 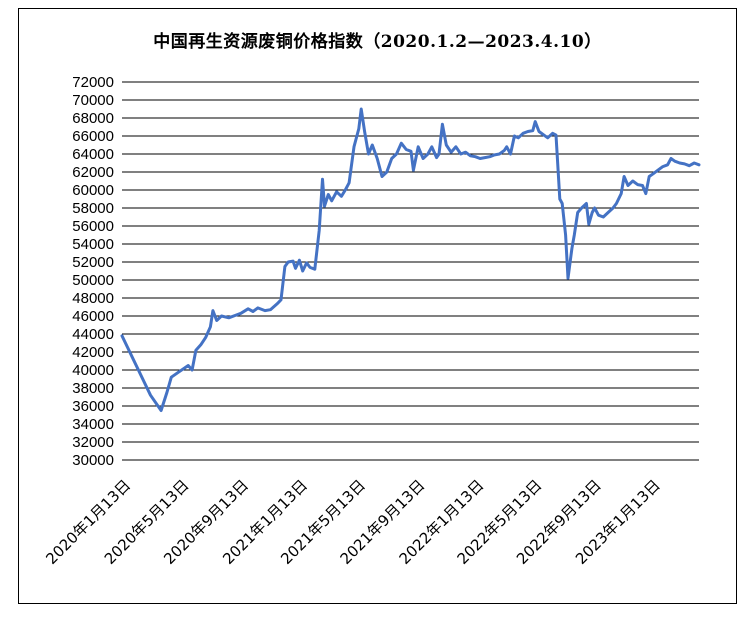 What do you see at coordinates (93, 388) in the screenshot?
I see `y-tick-label: 38000` at bounding box center [93, 388].